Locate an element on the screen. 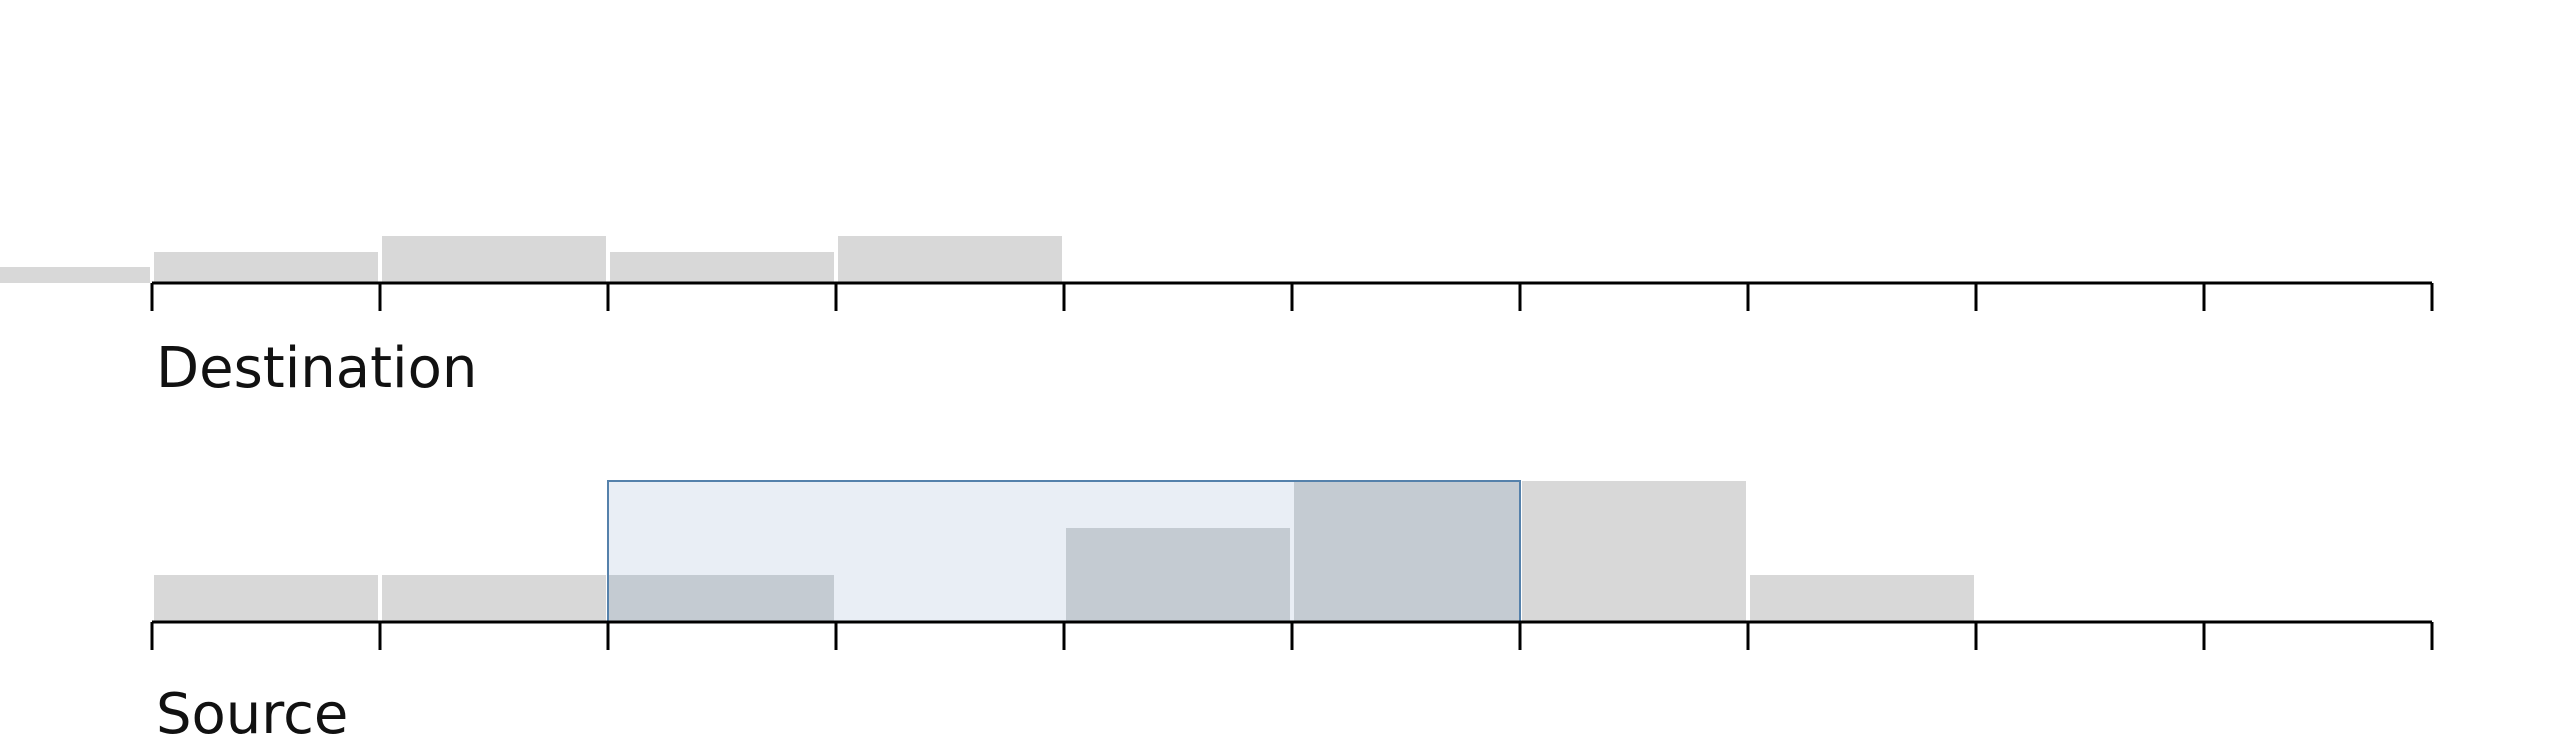 This screenshot has height=747, width=2560. source-label: Source is located at coordinates (252, 714).